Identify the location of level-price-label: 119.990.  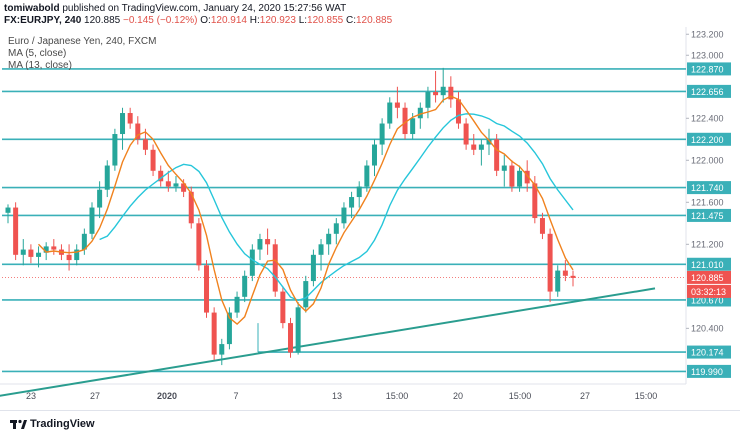
(707, 372).